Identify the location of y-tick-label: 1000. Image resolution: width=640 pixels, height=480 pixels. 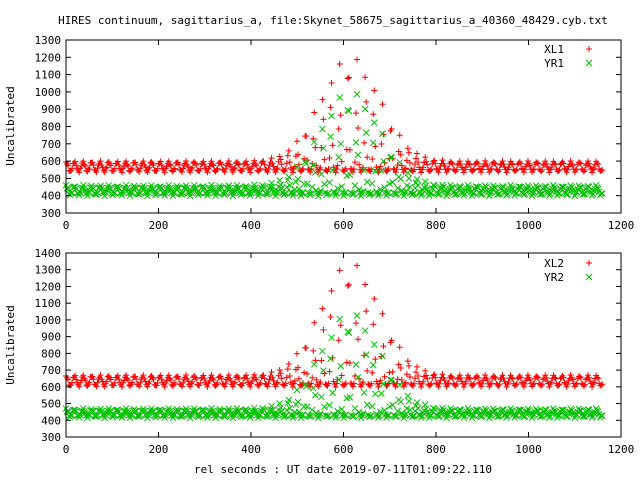
(48, 92).